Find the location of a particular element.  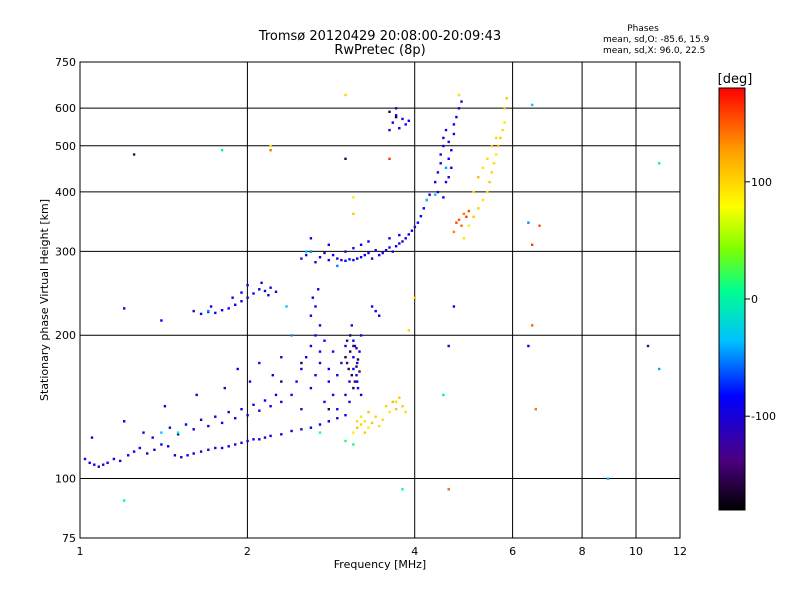

y-tick-label: 500 is located at coordinates (65, 146).